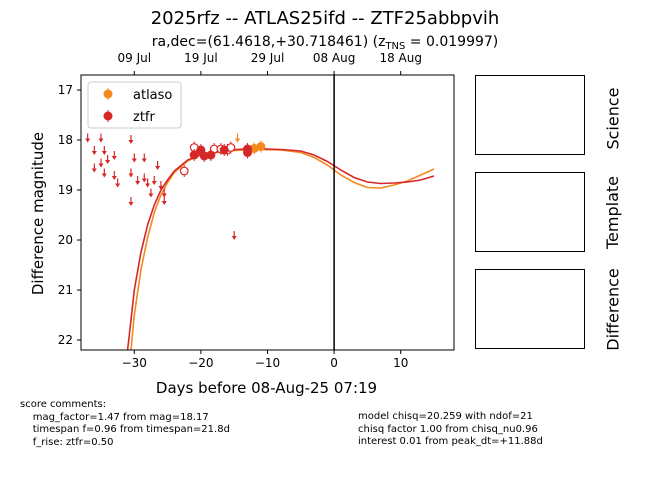 The height and width of the screenshot is (500, 650). Describe the element at coordinates (613, 212) in the screenshot. I see `template-label: Template` at that location.